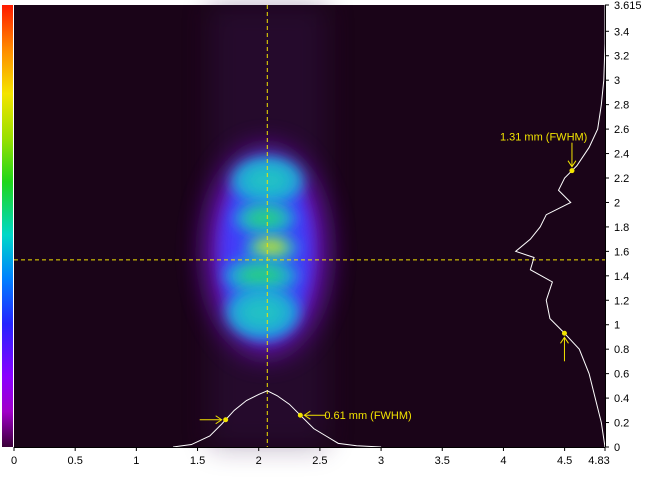 This screenshot has width=654, height=477. I want to click on y-tick-label: 3.615, so click(628, 6).